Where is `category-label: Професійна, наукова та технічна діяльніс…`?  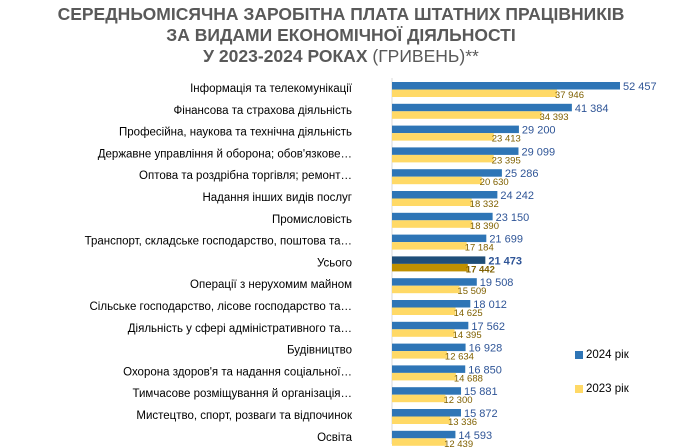
category-label: Професійна, наукова та технічна діяльніс… is located at coordinates (235, 133).